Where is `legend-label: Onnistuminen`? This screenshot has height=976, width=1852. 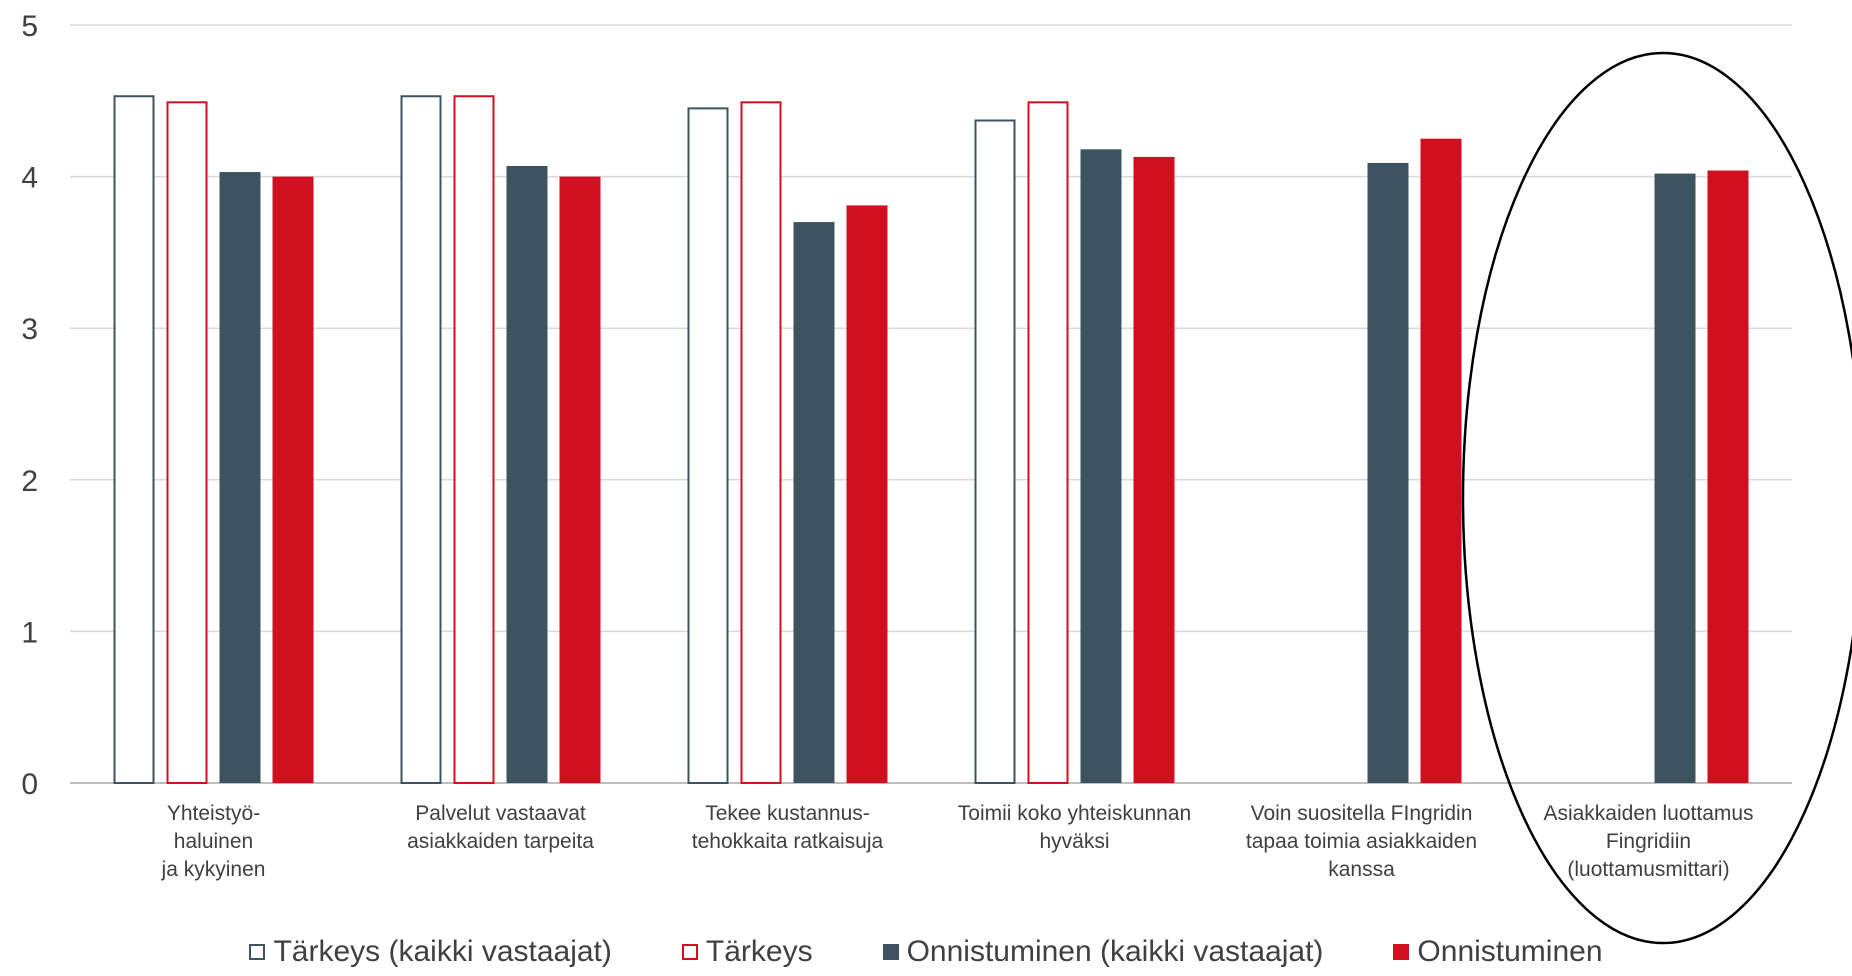 legend-label: Onnistuminen is located at coordinates (1510, 951).